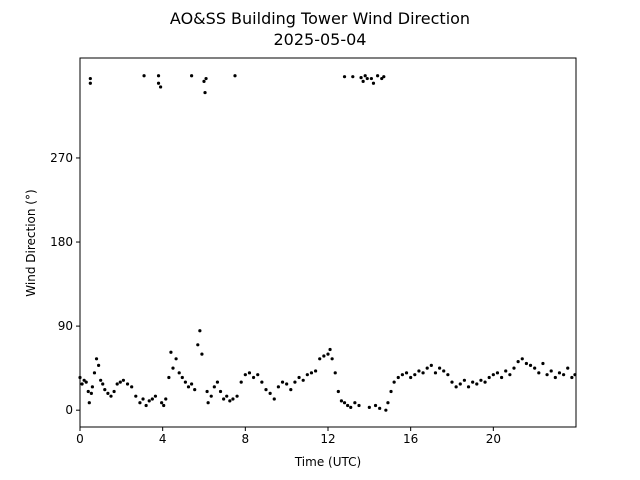 The height and width of the screenshot is (480, 640). What do you see at coordinates (246, 439) in the screenshot?
I see `x-tick-label: 8` at bounding box center [246, 439].